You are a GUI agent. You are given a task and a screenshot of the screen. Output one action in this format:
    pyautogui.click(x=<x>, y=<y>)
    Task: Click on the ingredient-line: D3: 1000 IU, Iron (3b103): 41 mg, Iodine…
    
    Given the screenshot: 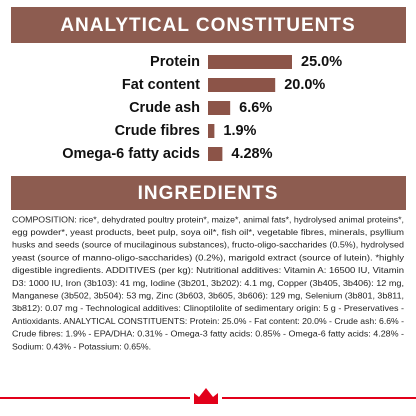 What is the action you would take?
    pyautogui.click(x=208, y=283)
    